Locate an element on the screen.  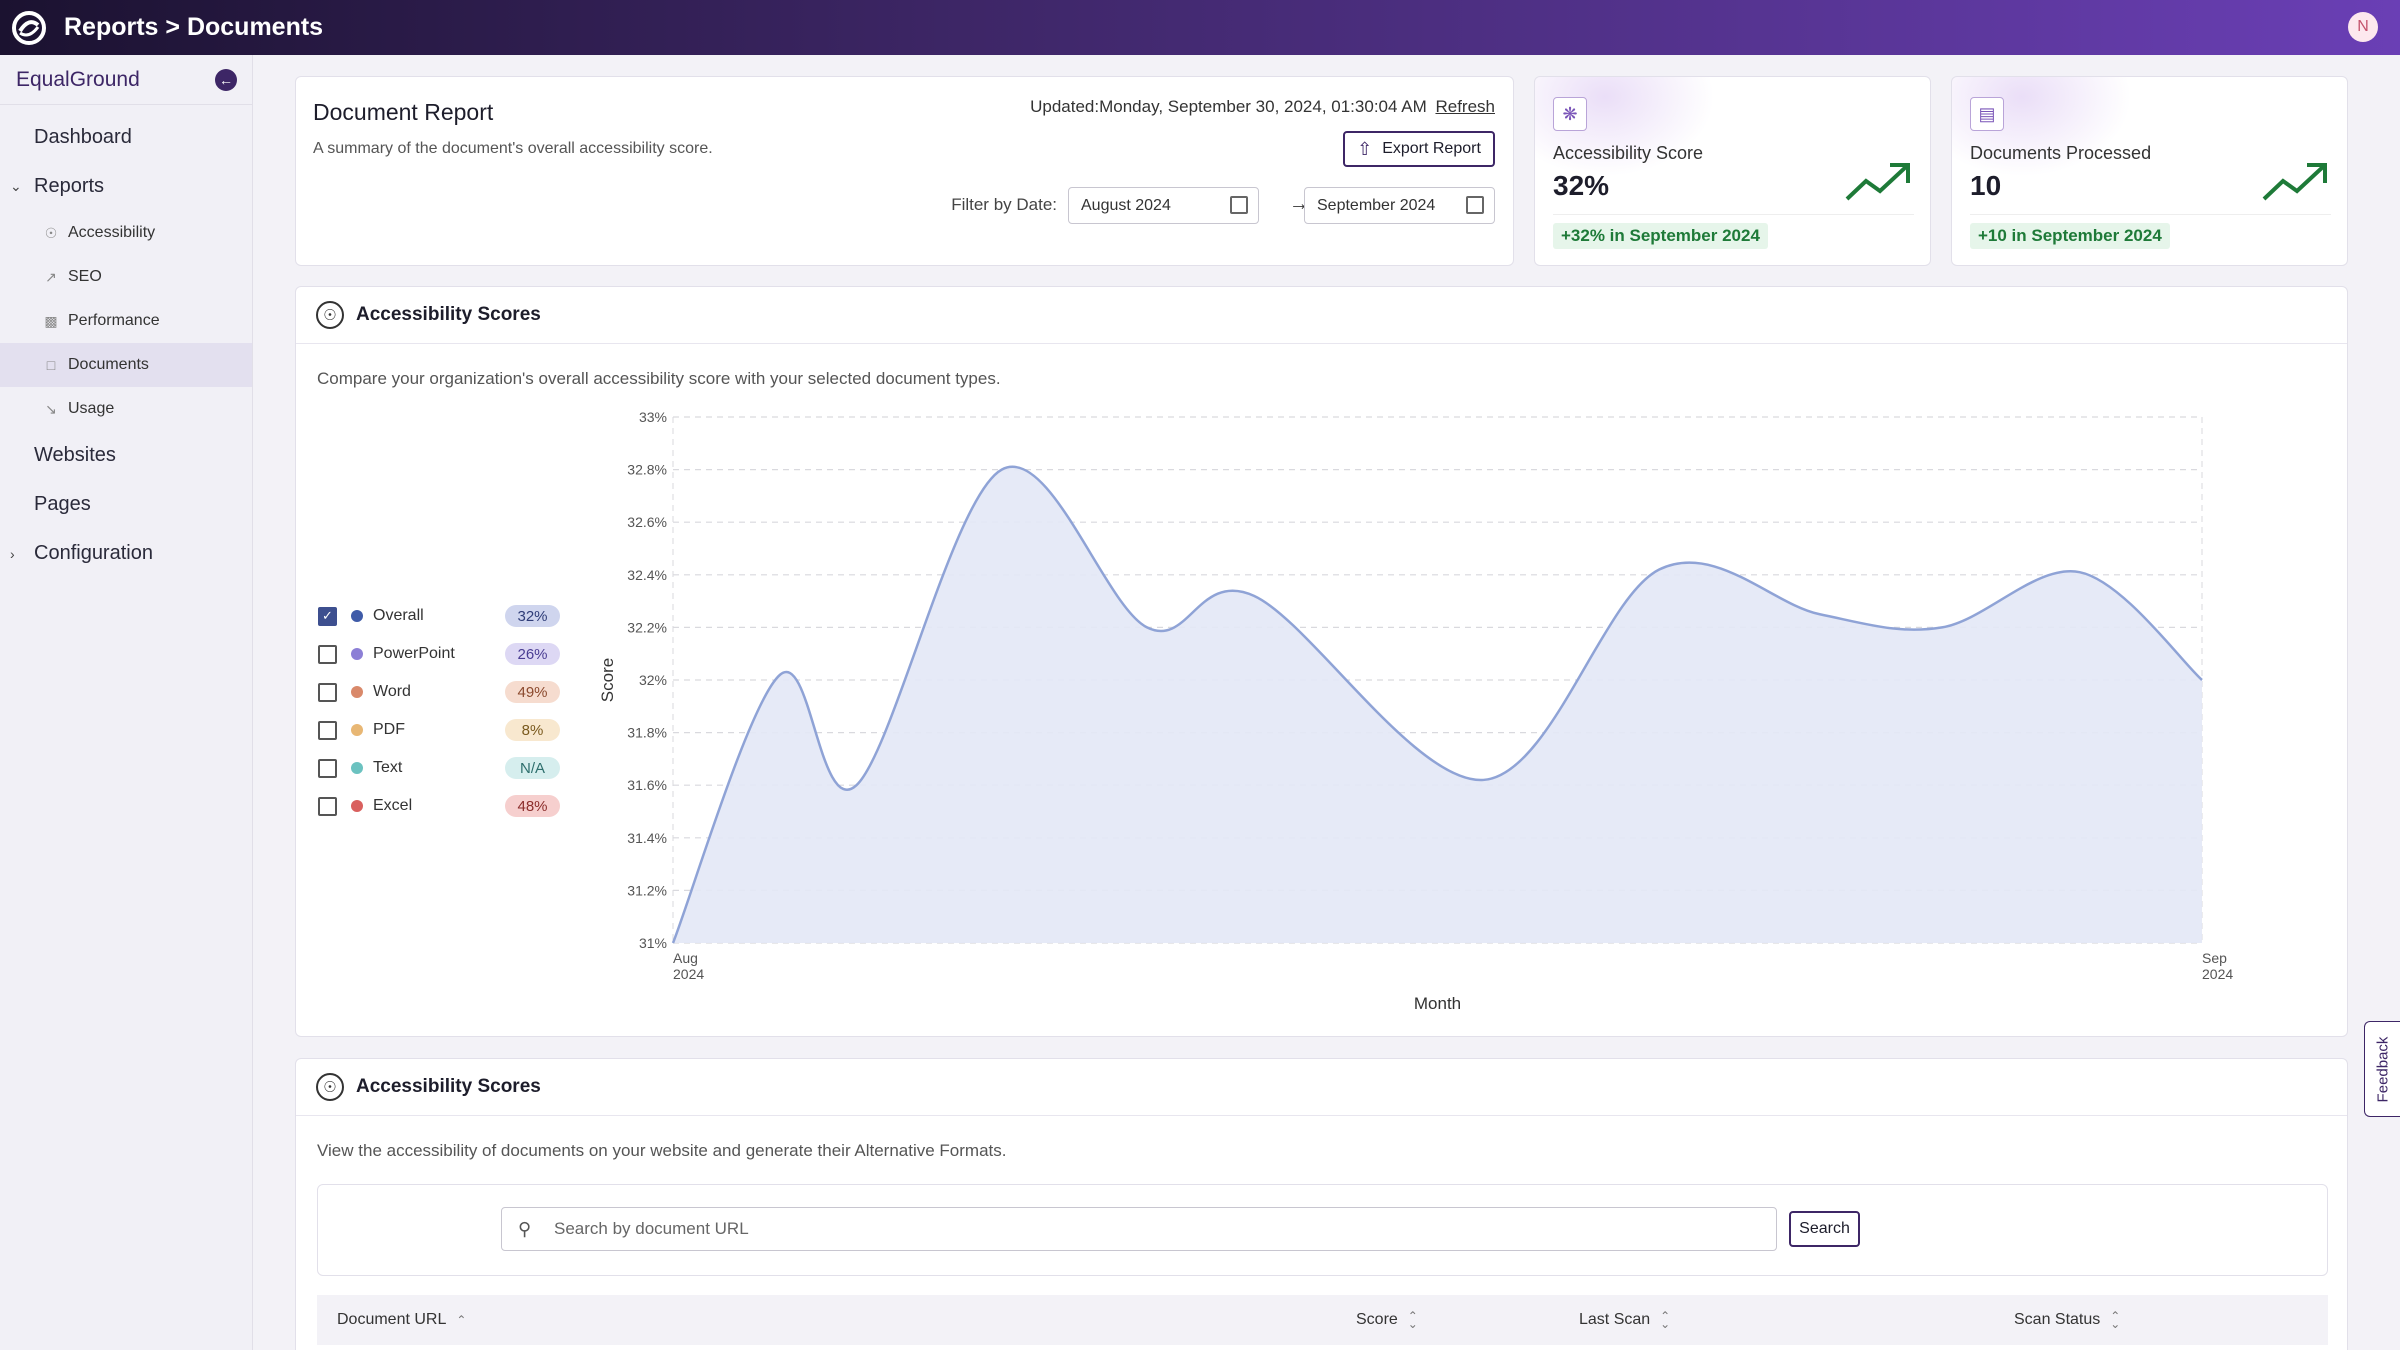
legend-label: PowerPoint is located at coordinates (414, 653).